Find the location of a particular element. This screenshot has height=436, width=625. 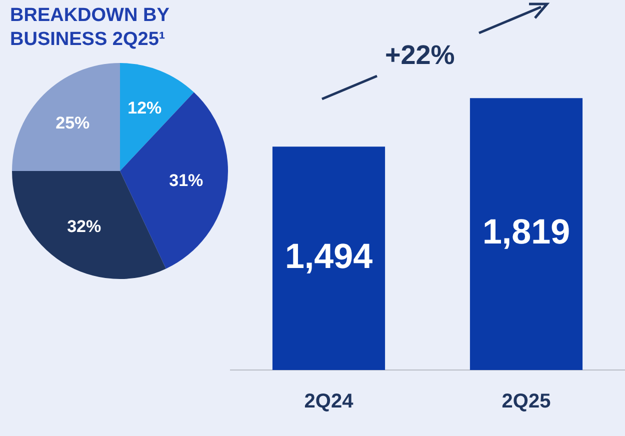

chart-title: BREAKDOWN BY BUSINESS 2Q25¹ is located at coordinates (90, 28).